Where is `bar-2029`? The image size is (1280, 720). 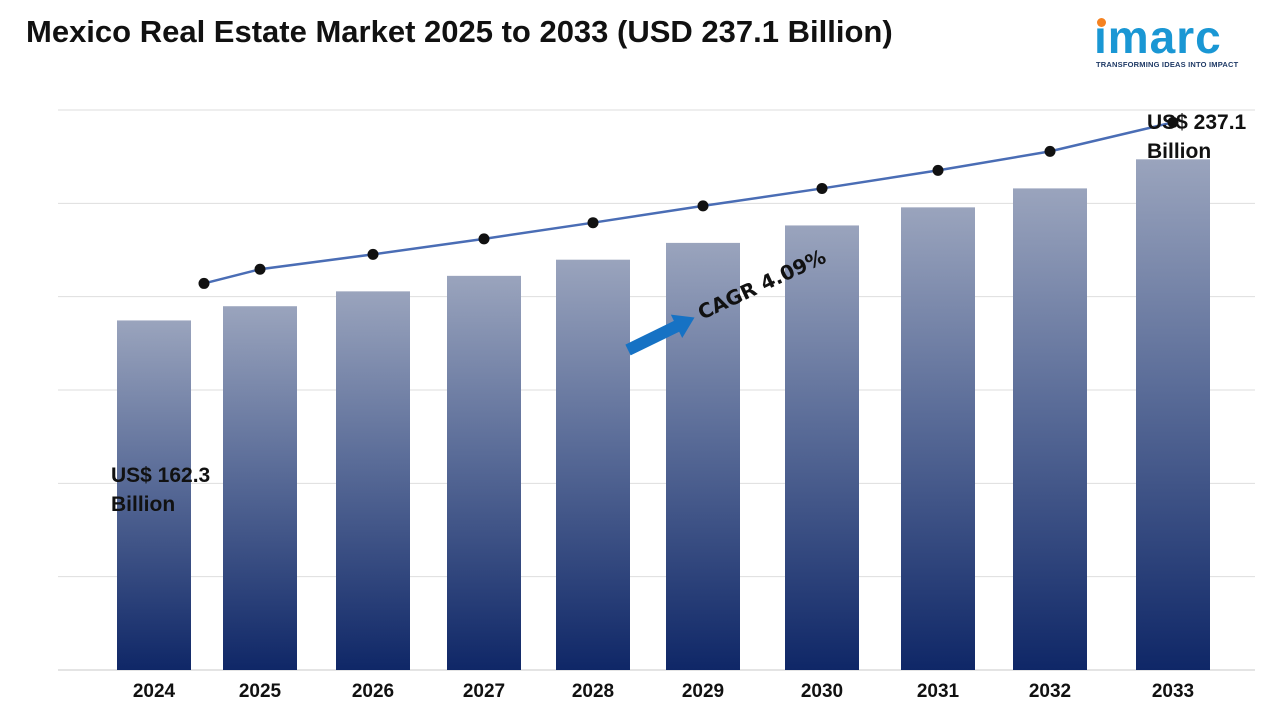 bar-2029 is located at coordinates (703, 456).